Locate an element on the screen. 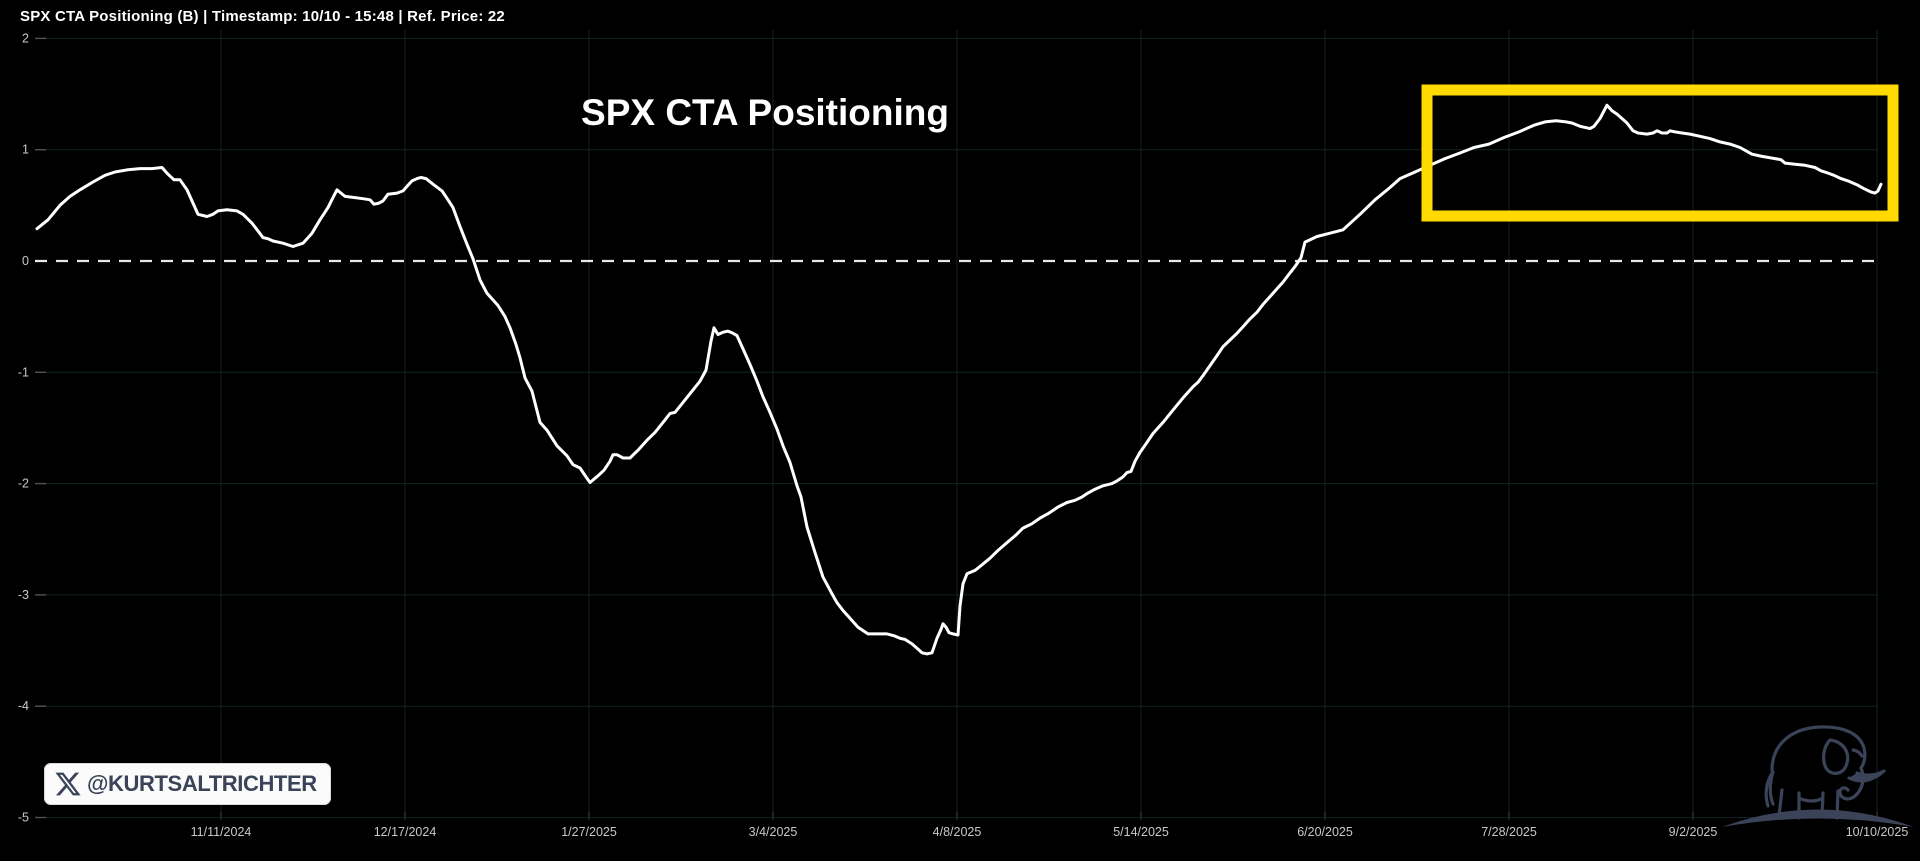 The height and width of the screenshot is (861, 1920). x-axis-label: 10/10/2025 is located at coordinates (1877, 832).